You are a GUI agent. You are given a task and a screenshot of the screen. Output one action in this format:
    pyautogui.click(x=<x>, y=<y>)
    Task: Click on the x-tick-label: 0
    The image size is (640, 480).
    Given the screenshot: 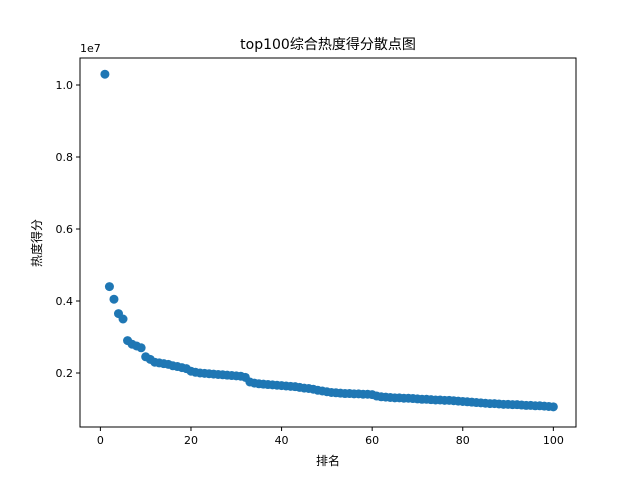 What is the action you would take?
    pyautogui.click(x=100, y=440)
    